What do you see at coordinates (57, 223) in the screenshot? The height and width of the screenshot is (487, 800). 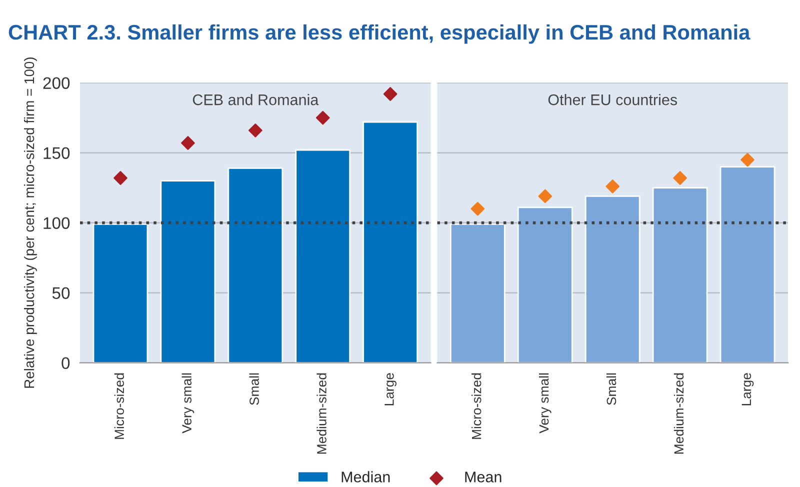 I see `y-tick-label: 100` at bounding box center [57, 223].